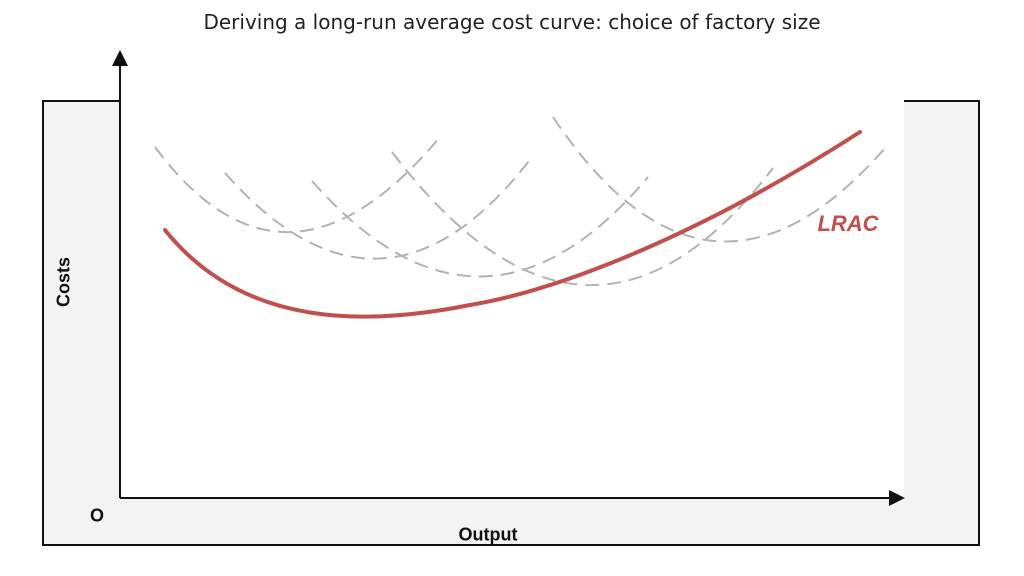 The image size is (1024, 576). Describe the element at coordinates (63, 282) in the screenshot. I see `y-axis-label: Costs` at that location.